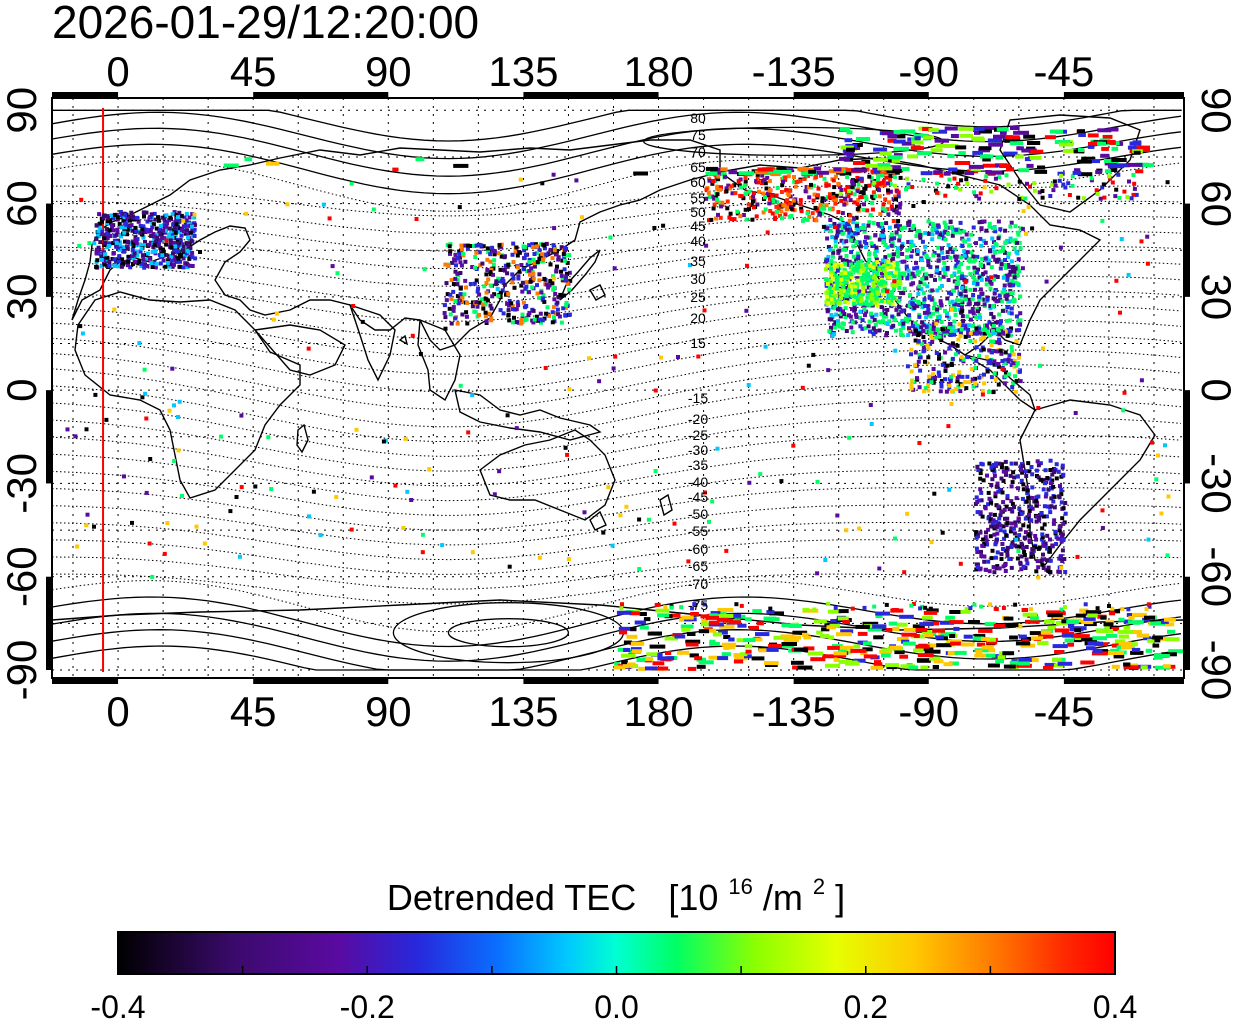 This screenshot has width=1240, height=1024. I want to click on contour-label: -45, so click(698, 497).